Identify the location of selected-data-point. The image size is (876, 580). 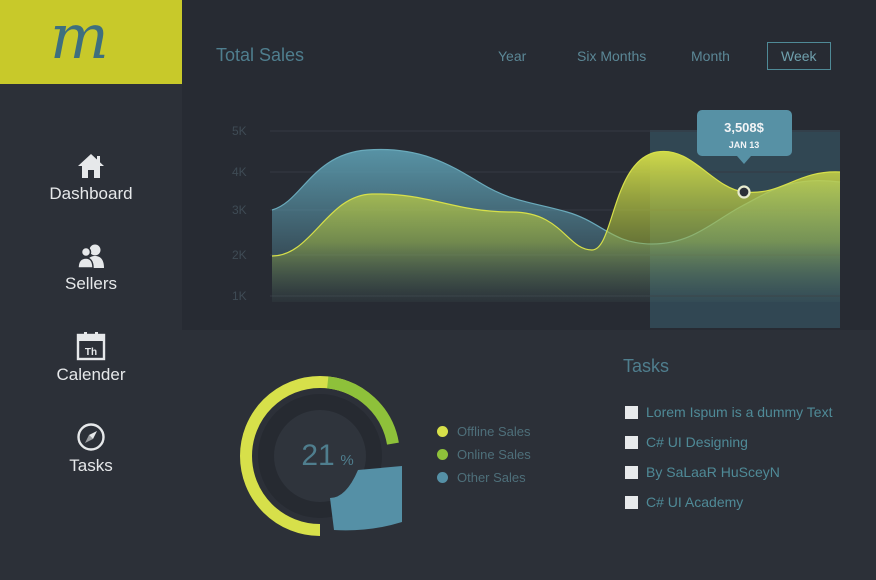
(744, 192).